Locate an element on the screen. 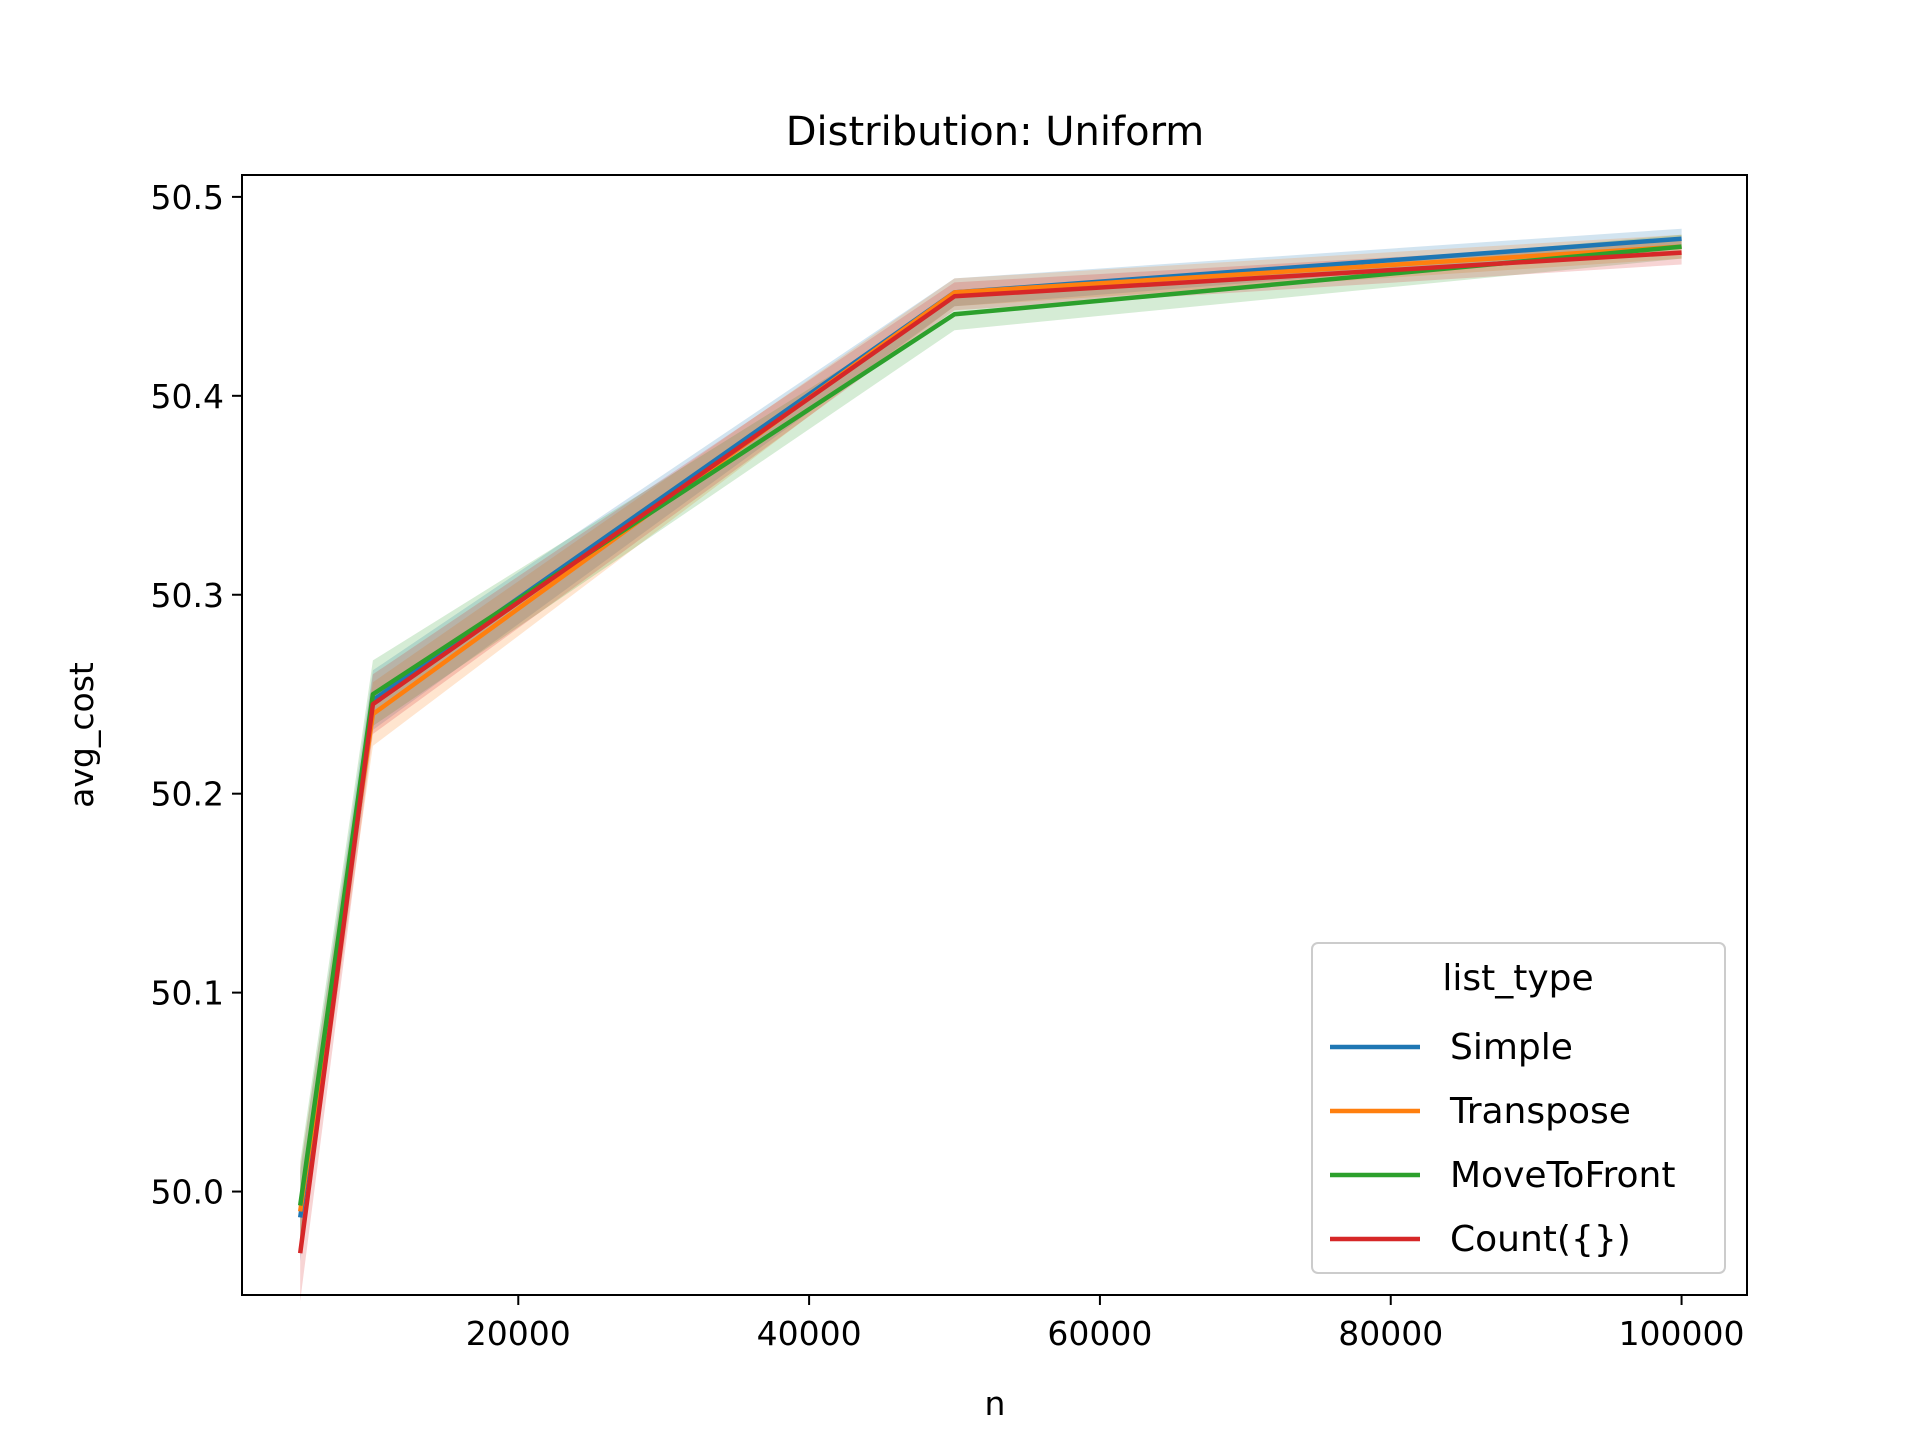  y-axis-label: avg_cost is located at coordinates (81, 735).